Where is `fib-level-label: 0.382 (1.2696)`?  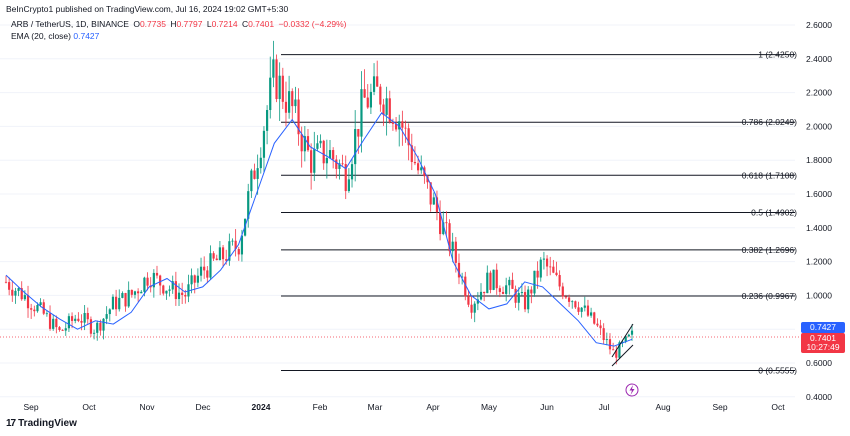 fib-level-label: 0.382 (1.2696) is located at coordinates (769, 250).